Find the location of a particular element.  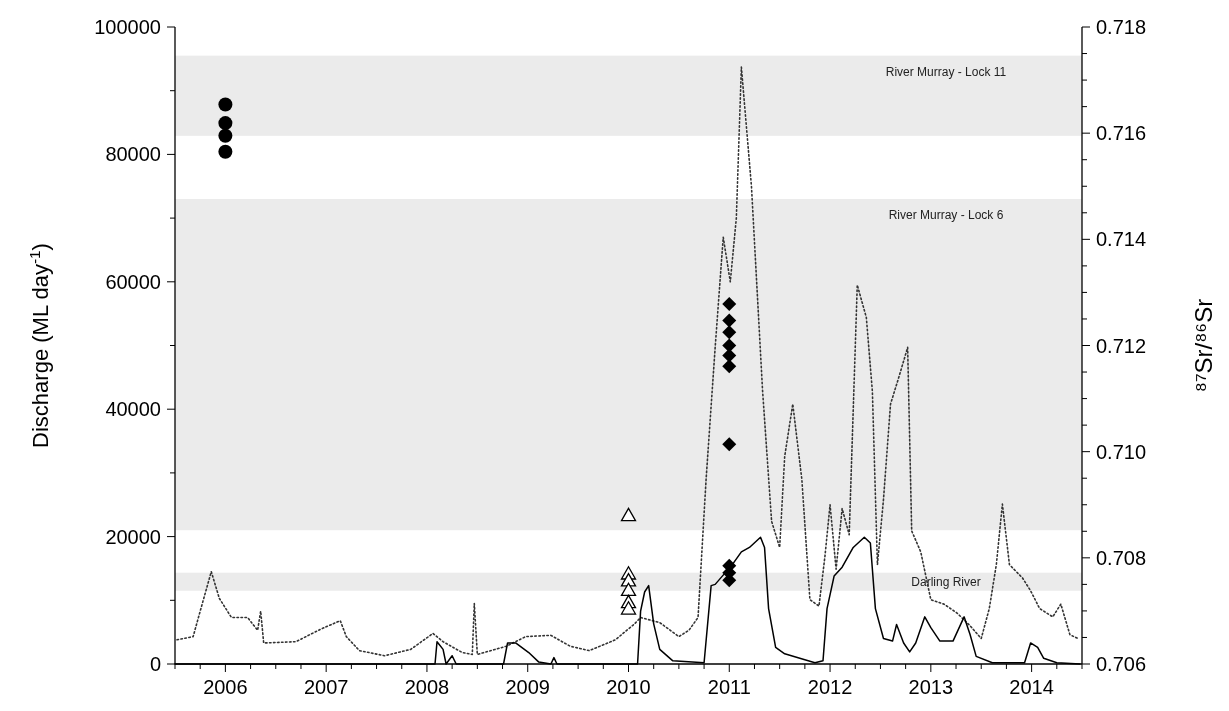

y-tick-label: 100000 is located at coordinates (127, 27).